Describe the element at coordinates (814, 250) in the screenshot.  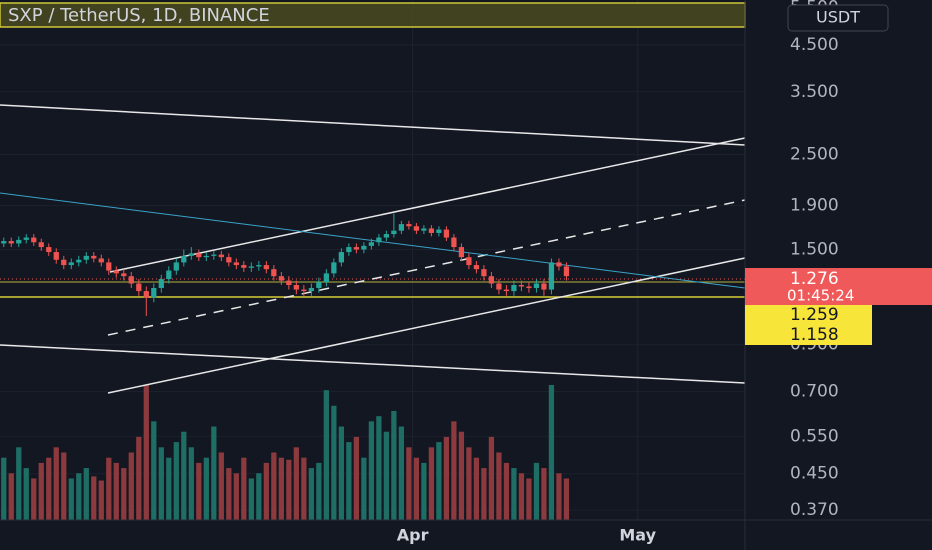
I see `y-tick-label: 1.500` at that location.